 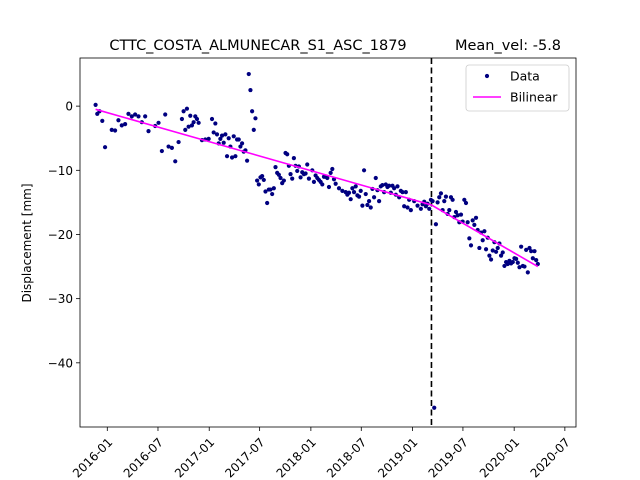 What do you see at coordinates (60, 299) in the screenshot?
I see `y-tick-label: −30` at bounding box center [60, 299].